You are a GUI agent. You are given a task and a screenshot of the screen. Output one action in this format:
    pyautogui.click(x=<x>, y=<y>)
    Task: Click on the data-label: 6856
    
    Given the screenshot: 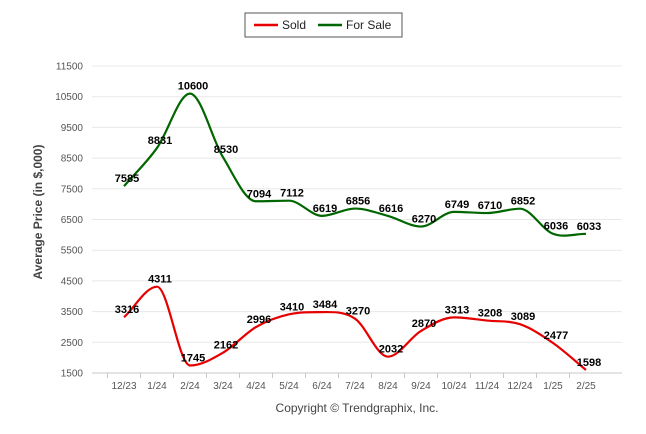 What is the action you would take?
    pyautogui.click(x=358, y=202)
    